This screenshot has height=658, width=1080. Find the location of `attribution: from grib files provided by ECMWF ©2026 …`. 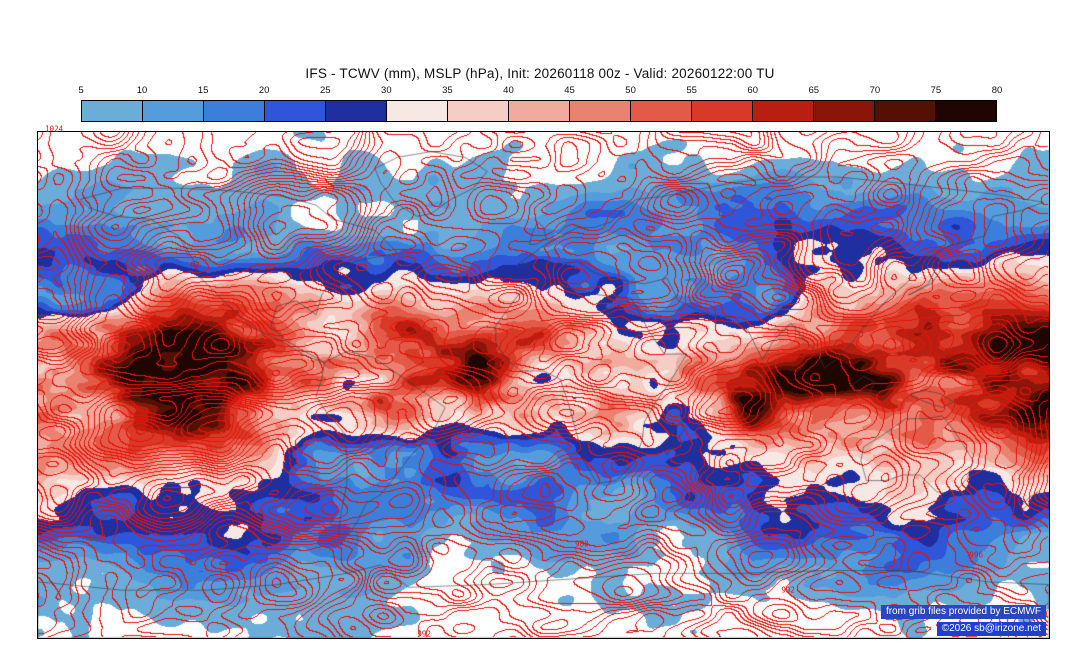

attribution: from grib files provided by ECMWF ©2026 … is located at coordinates (963, 618).